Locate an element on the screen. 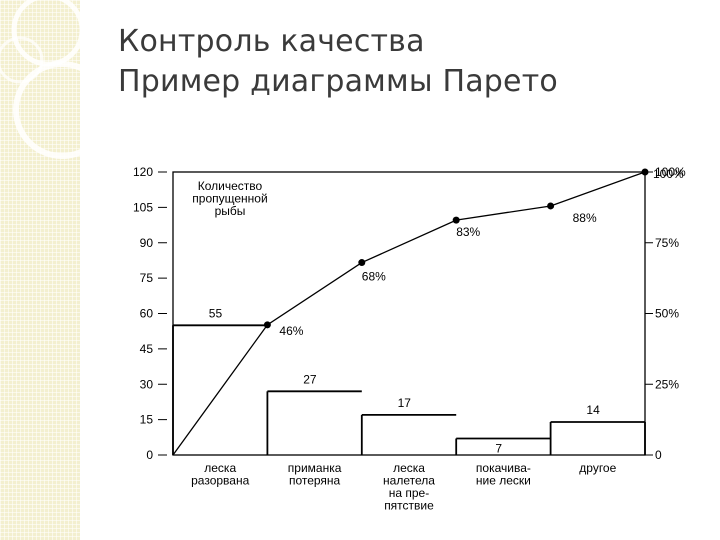  bar-value-label: 55 is located at coordinates (216, 313).